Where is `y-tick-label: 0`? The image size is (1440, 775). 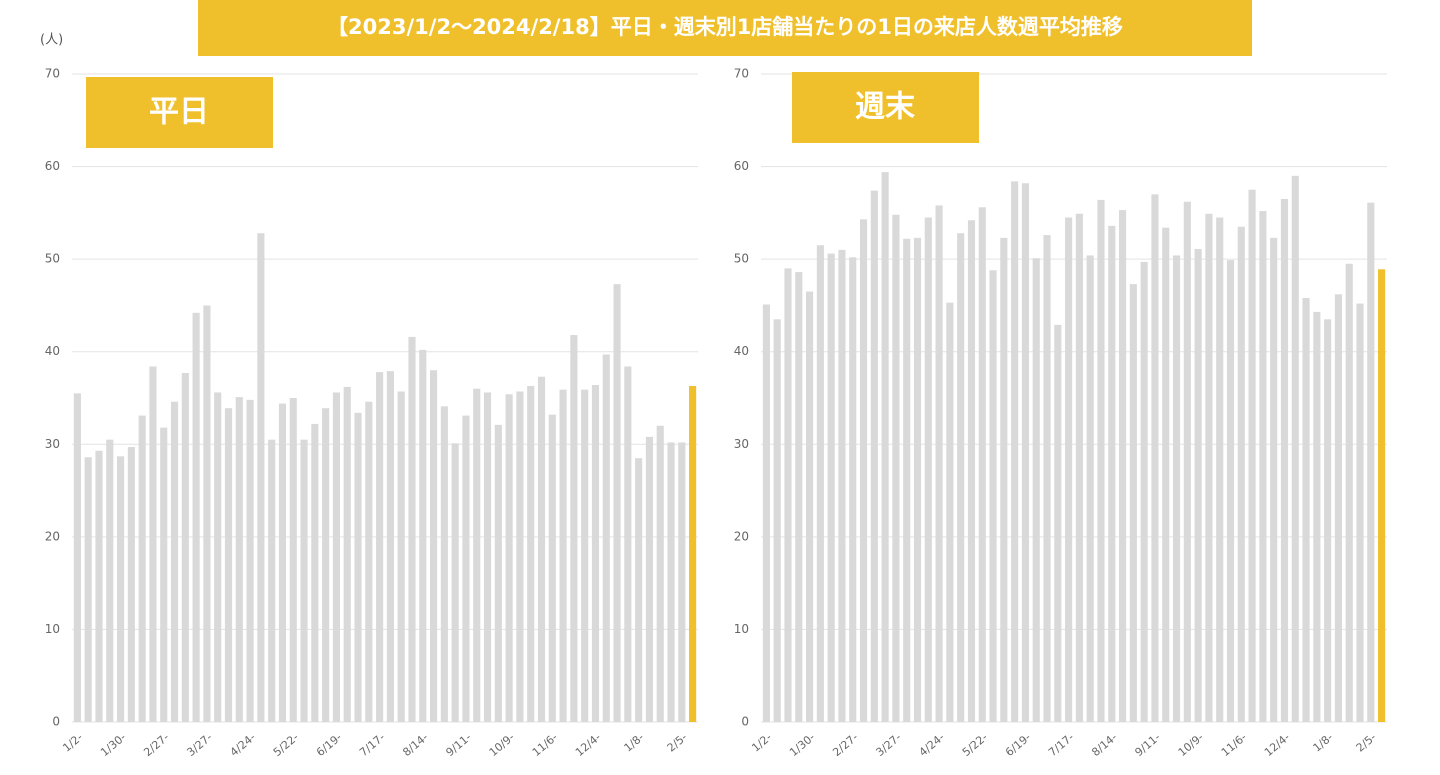
y-tick-label: 0 is located at coordinates (745, 722).